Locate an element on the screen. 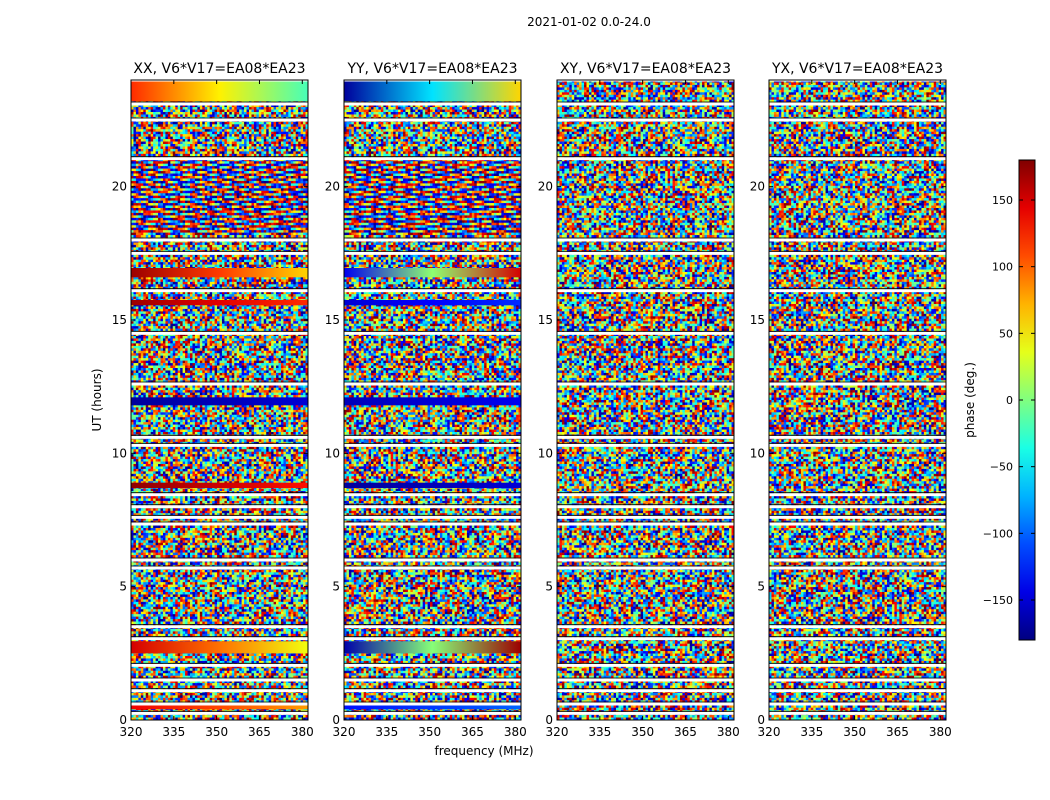 The image size is (1050, 800). colorbar-label: phase (deg.) is located at coordinates (970, 400).